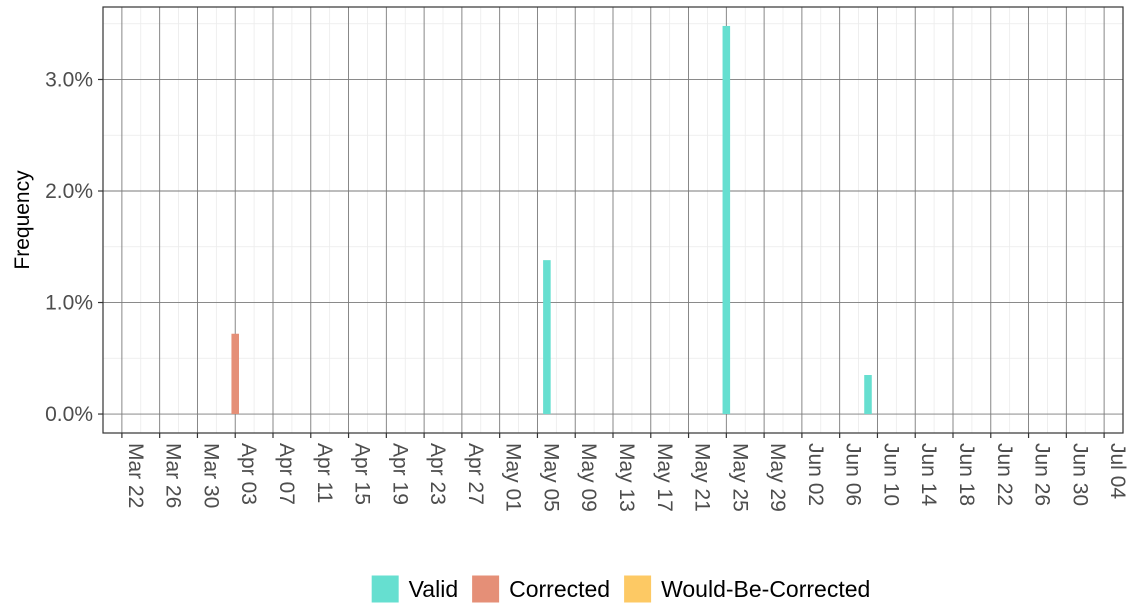  I want to click on legend-item: Corrected, so click(541, 589).